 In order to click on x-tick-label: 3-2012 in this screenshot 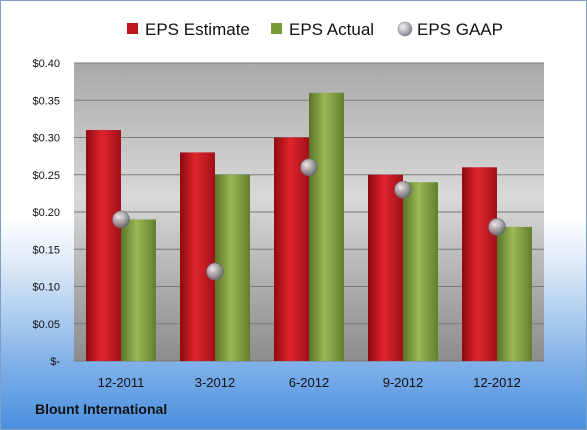, I will do `click(215, 382)`.